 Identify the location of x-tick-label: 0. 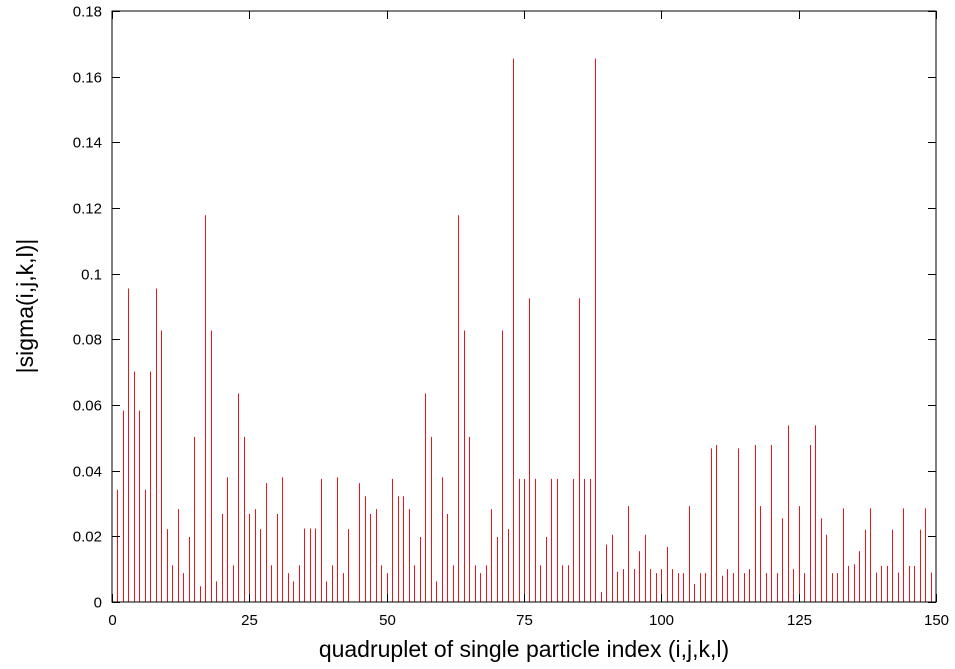
(112, 620).